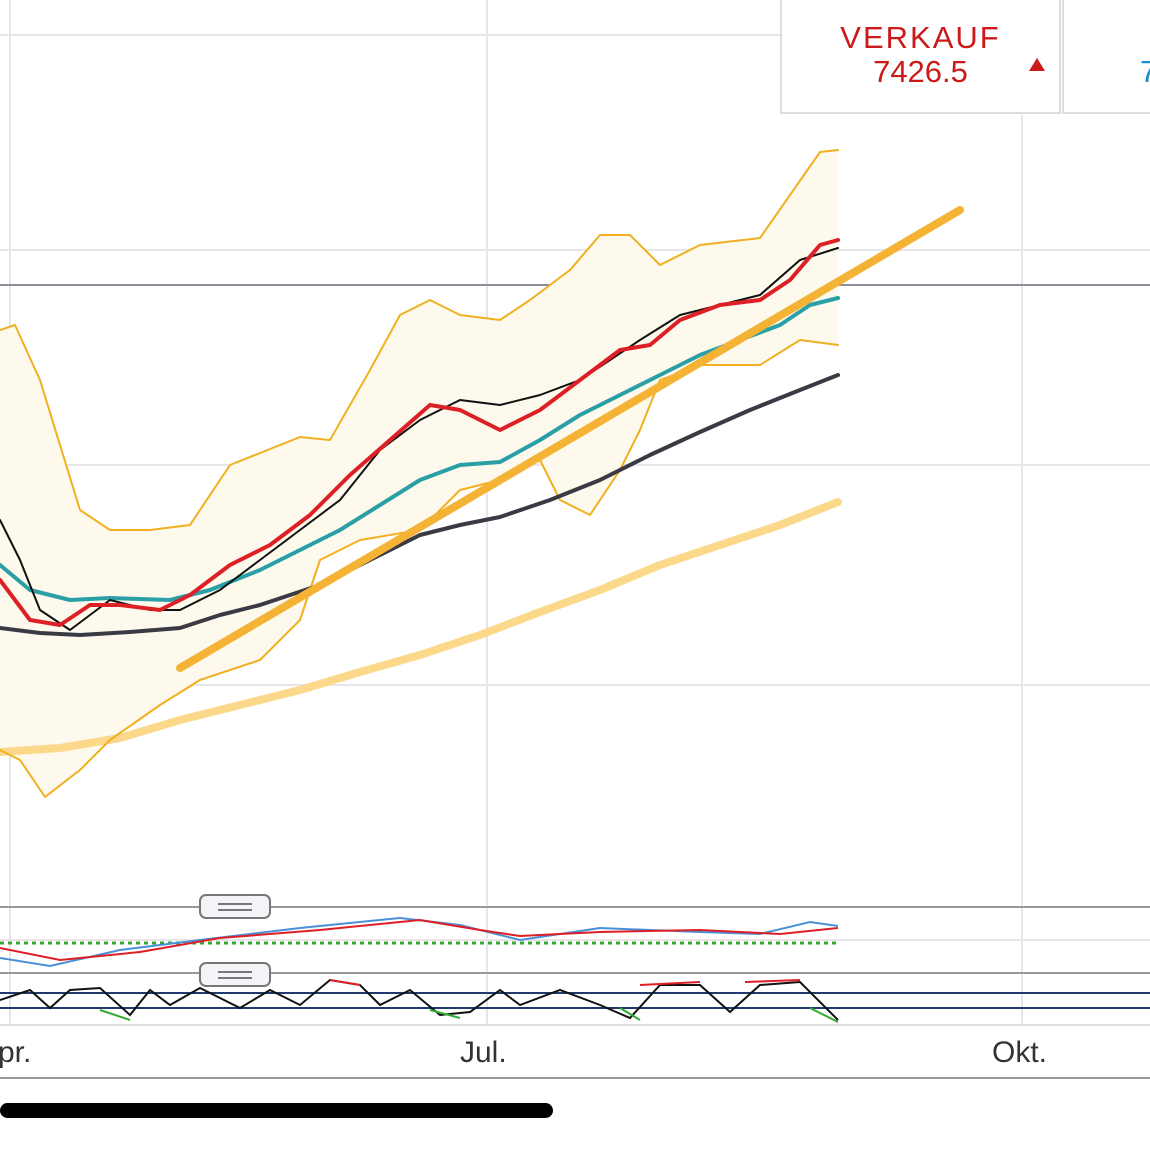 The width and height of the screenshot is (1150, 1150). What do you see at coordinates (483, 1052) in the screenshot?
I see `x-axis-label: Jul.` at bounding box center [483, 1052].